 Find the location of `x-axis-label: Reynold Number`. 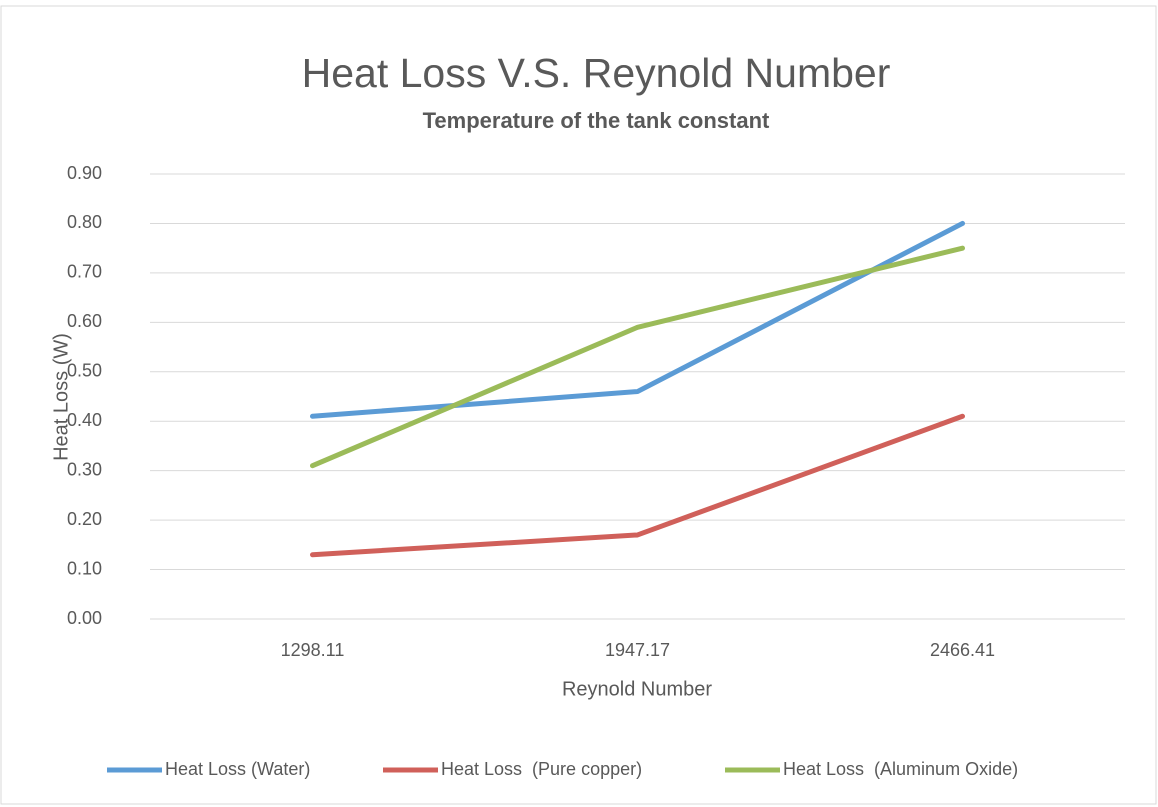

x-axis-label: Reynold Number is located at coordinates (637, 689).